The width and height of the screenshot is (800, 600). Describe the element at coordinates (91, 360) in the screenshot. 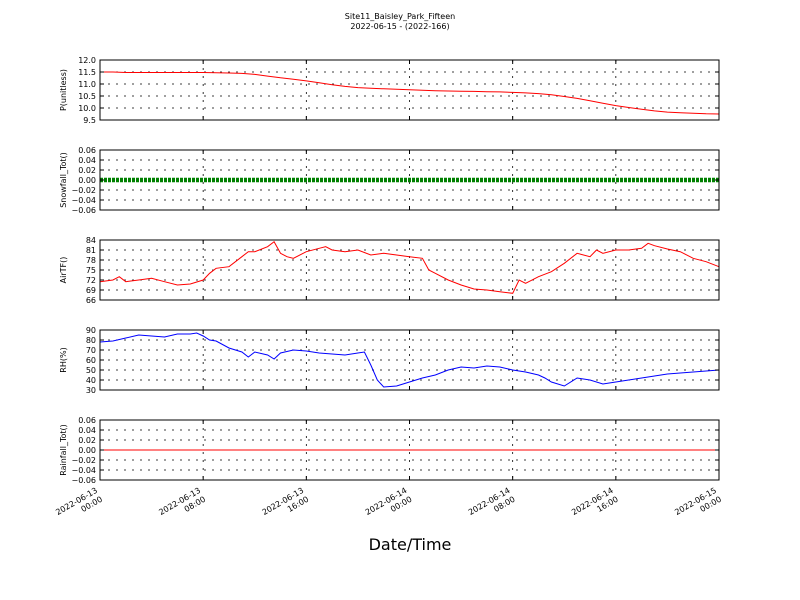

I see `y-tick-label: 60` at that location.